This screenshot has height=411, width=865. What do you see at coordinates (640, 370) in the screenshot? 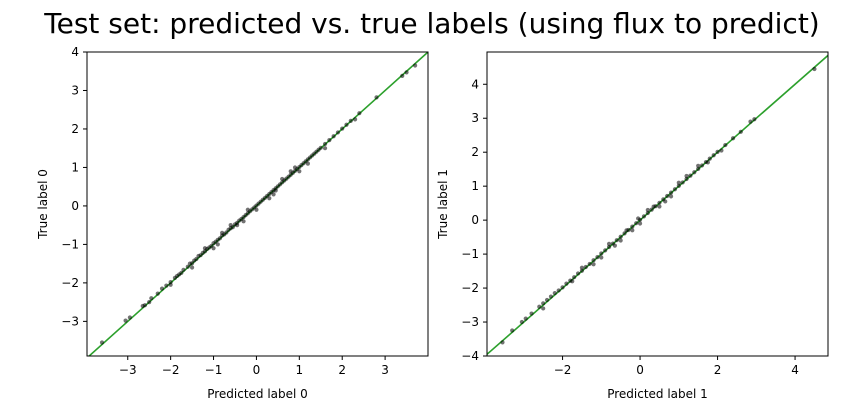
I see `x-tick-label: 0` at bounding box center [640, 370].